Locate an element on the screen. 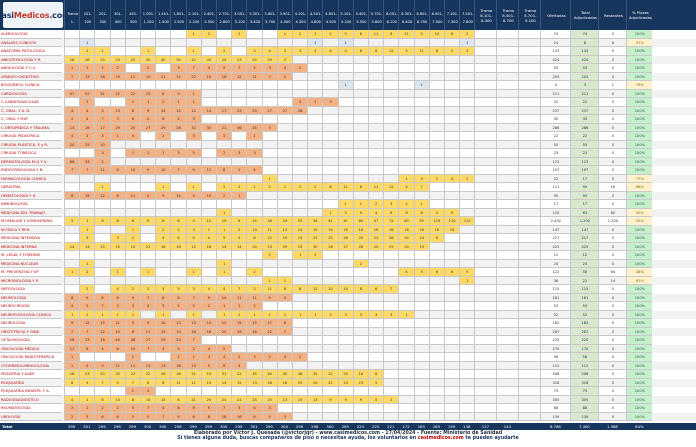 The height and width of the screenshot is (447, 696). tramo-cell: 15 is located at coordinates (300, 238).